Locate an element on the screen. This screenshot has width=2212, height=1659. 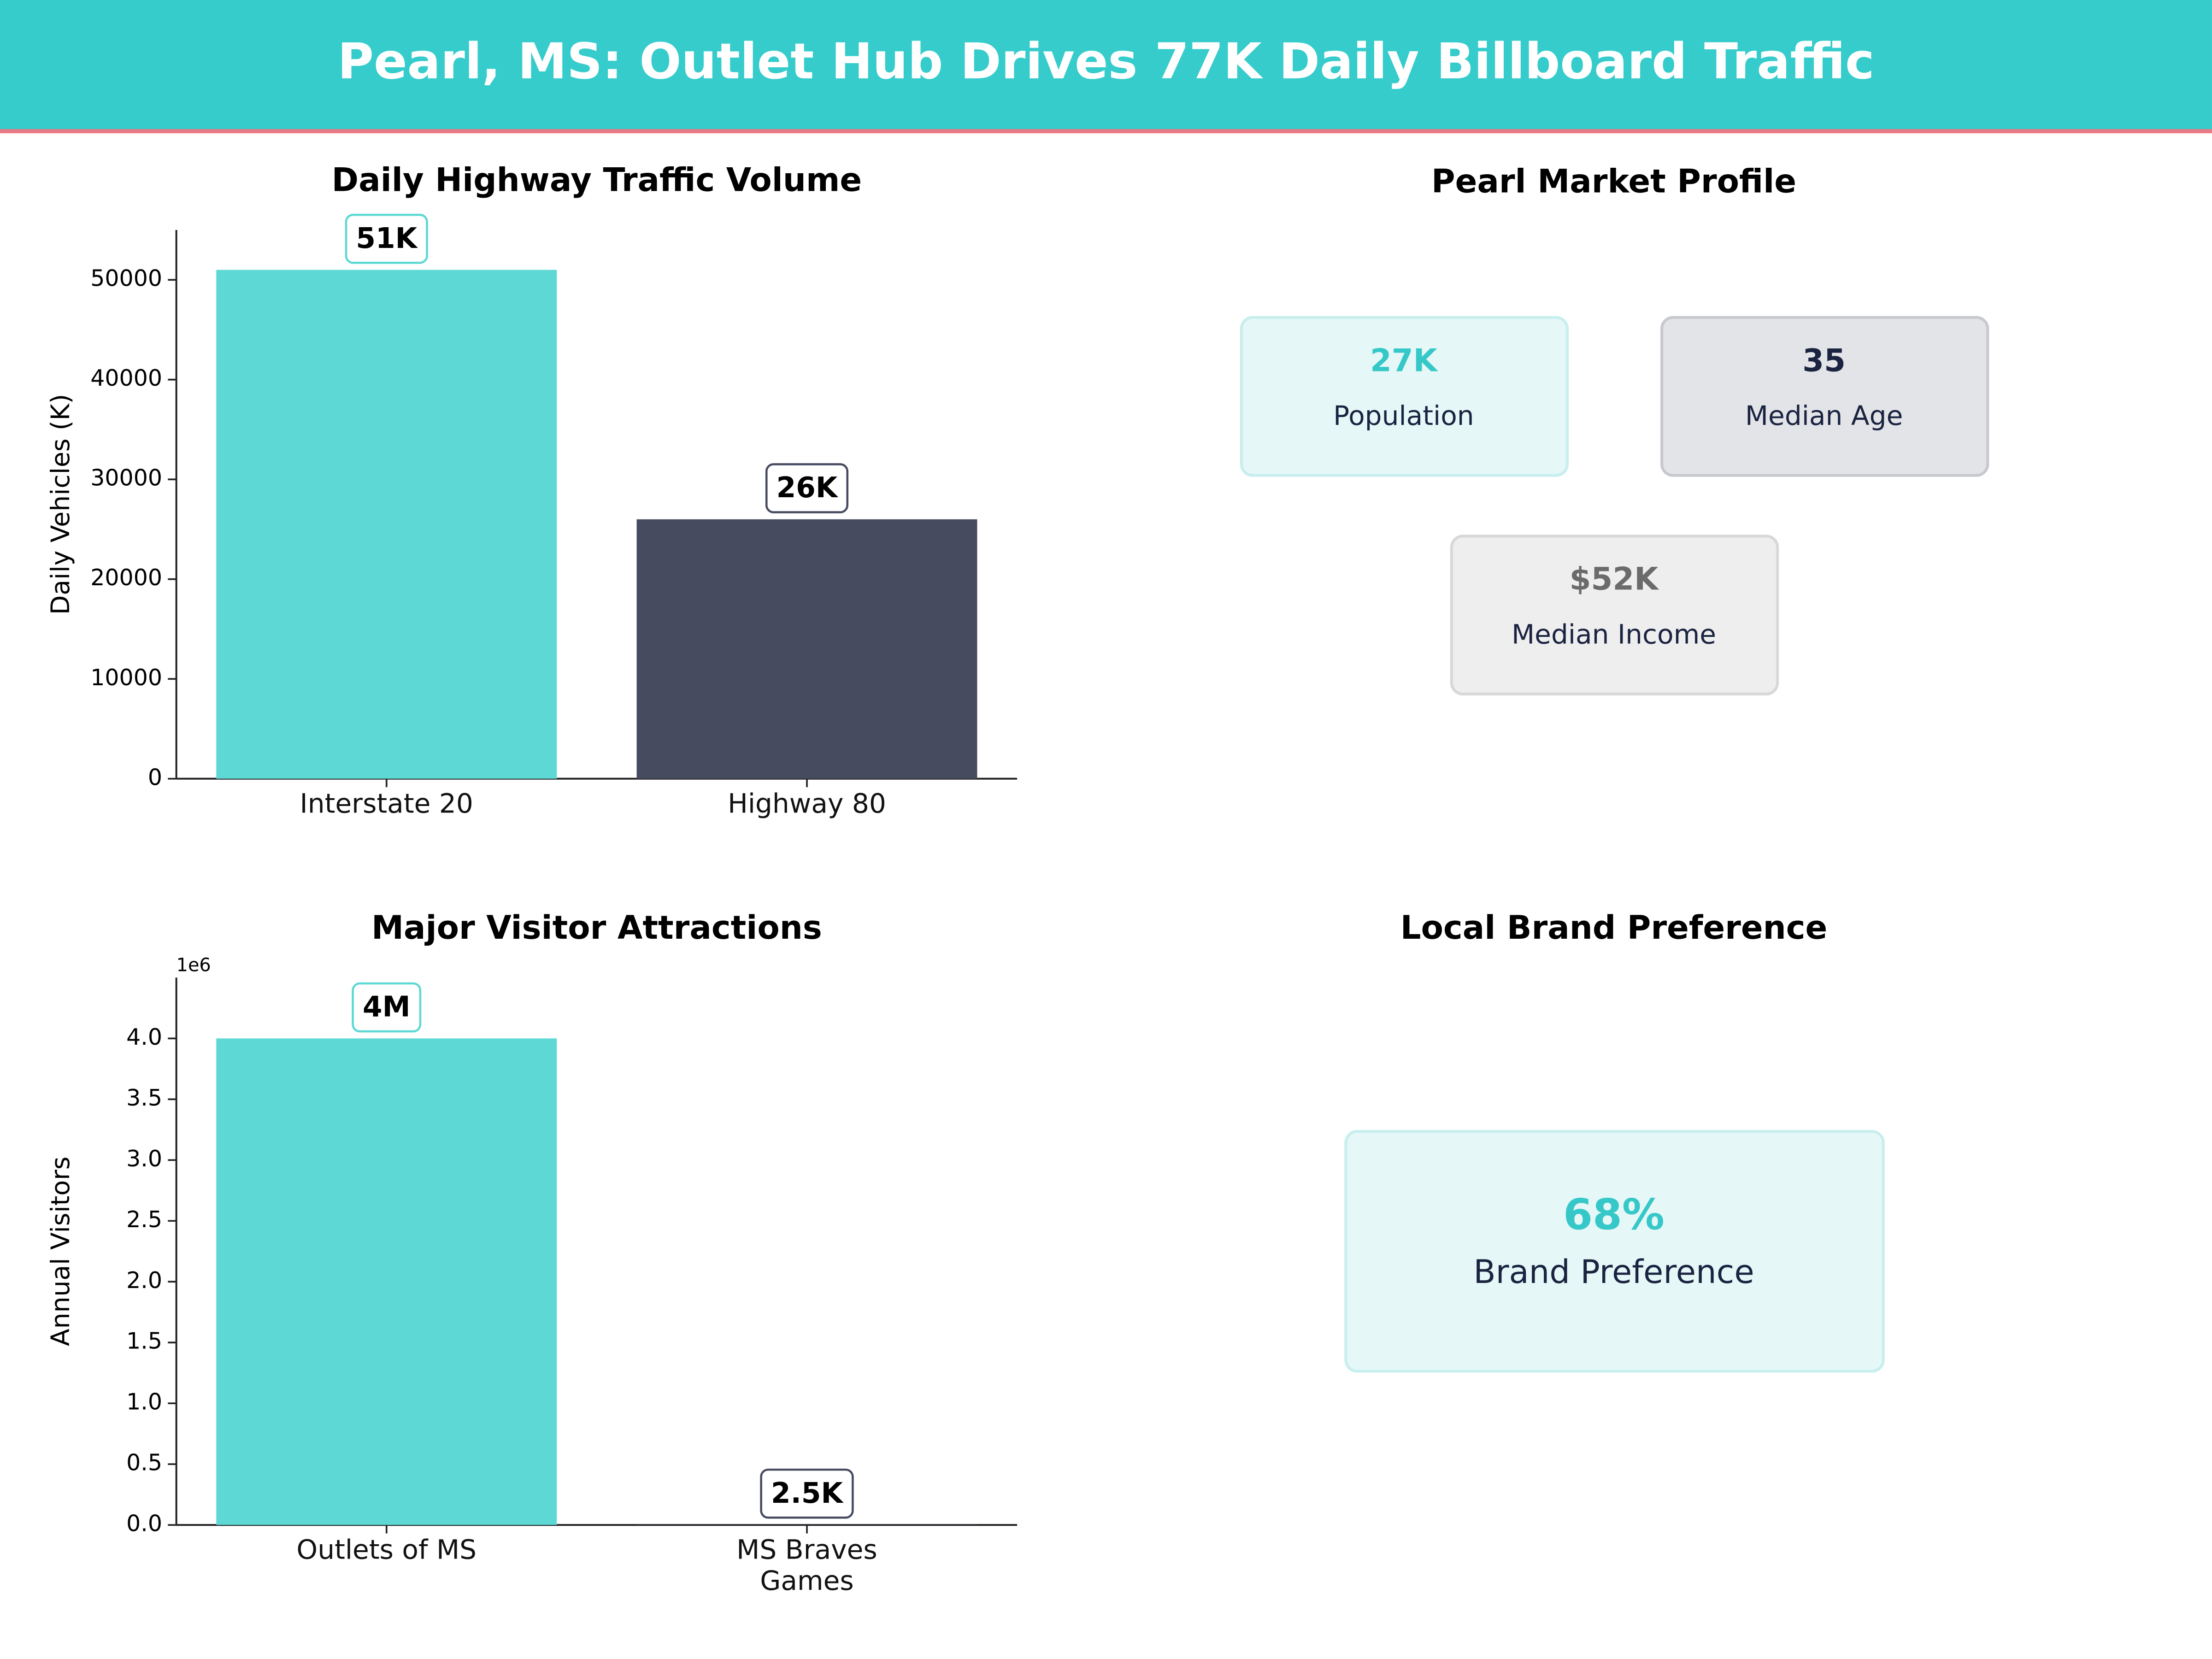
y-tick-label: 40000 is located at coordinates (126, 378).